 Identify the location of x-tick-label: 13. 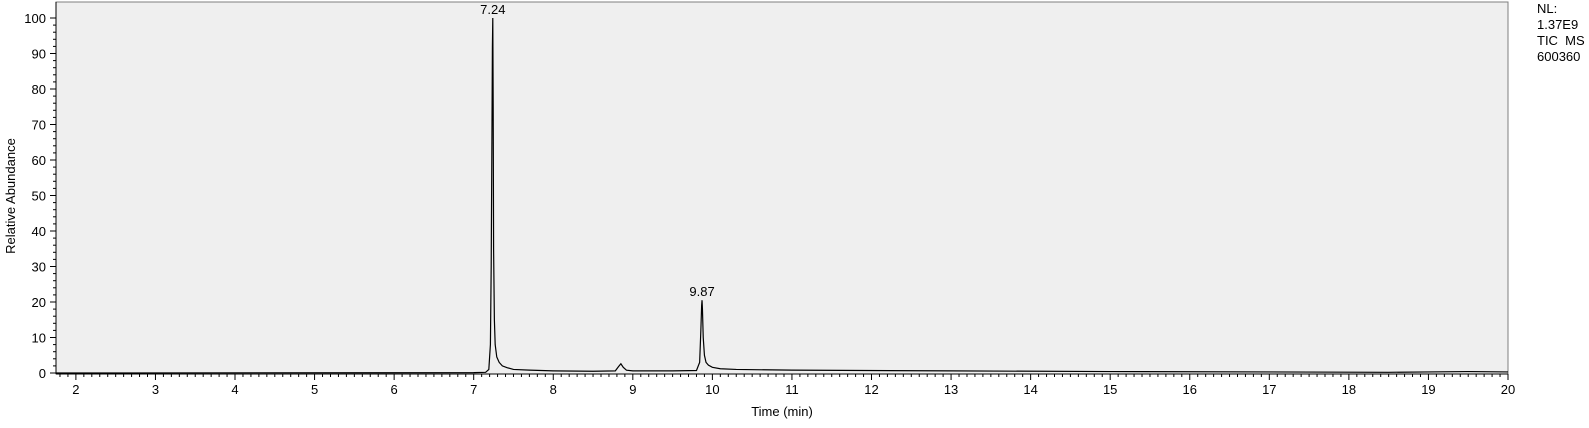
(951, 389).